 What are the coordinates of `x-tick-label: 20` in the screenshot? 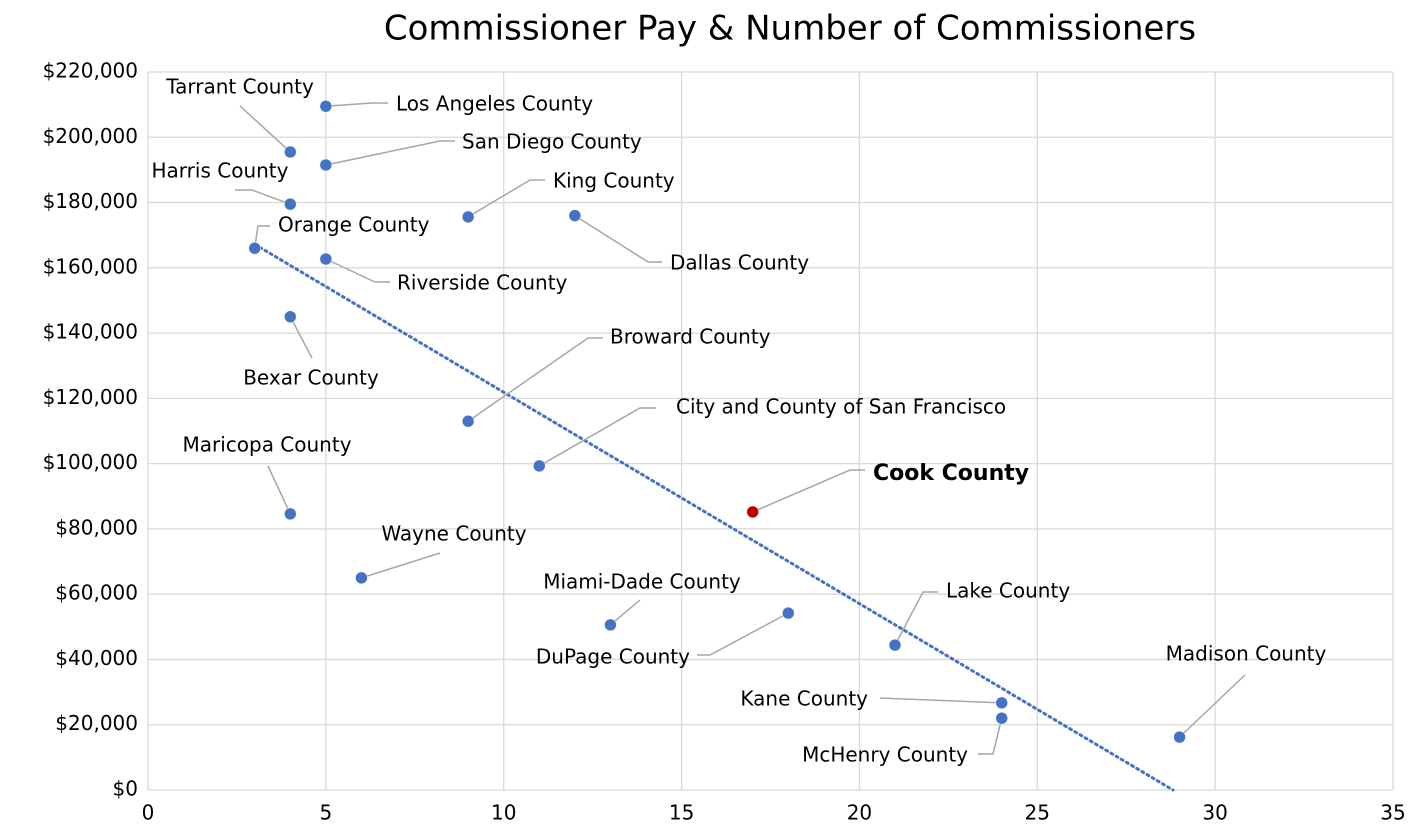 It's located at (859, 813).